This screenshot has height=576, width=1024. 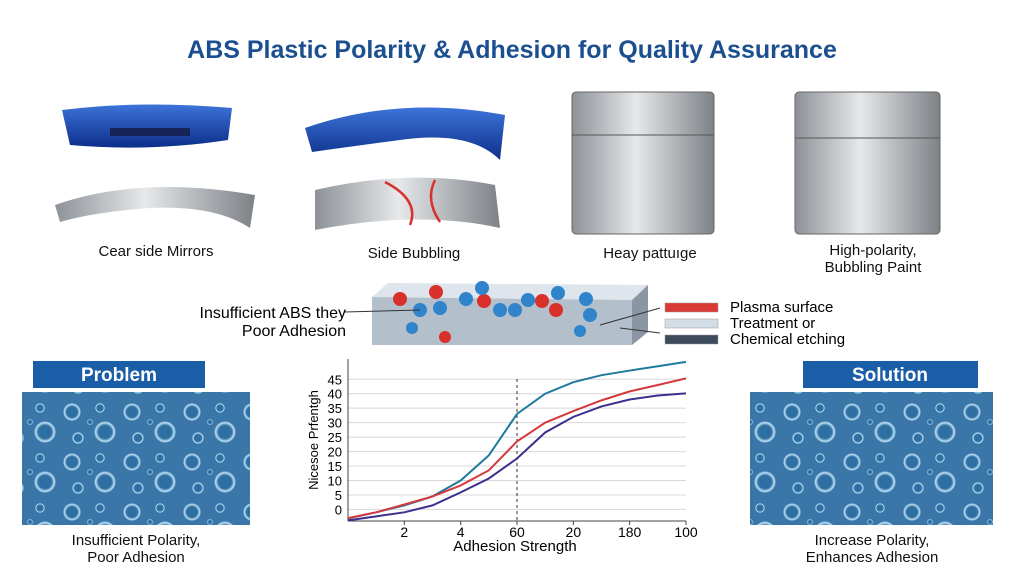 I want to click on problem-caption: Insufficient Polarity,, so click(x=136, y=540).